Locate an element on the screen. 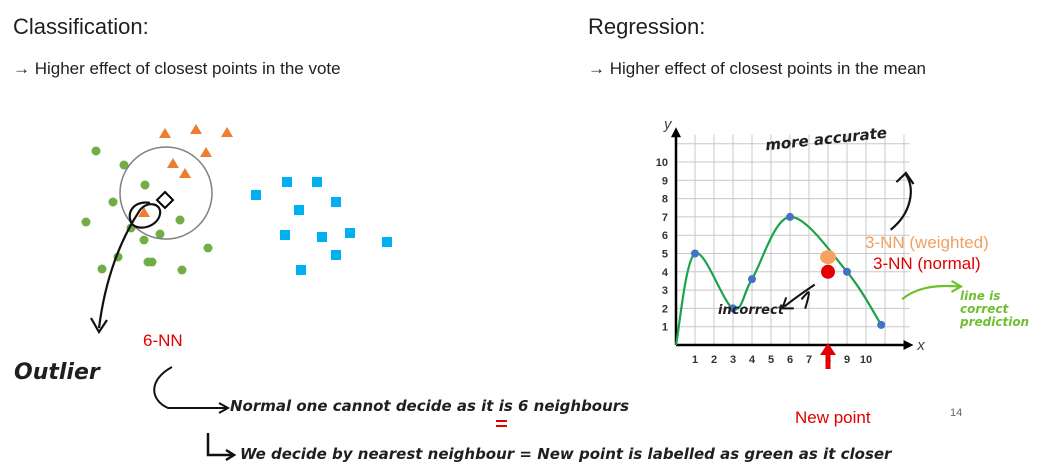 This screenshot has height=474, width=1053. six-nn-arrow is located at coordinates (189, 387).